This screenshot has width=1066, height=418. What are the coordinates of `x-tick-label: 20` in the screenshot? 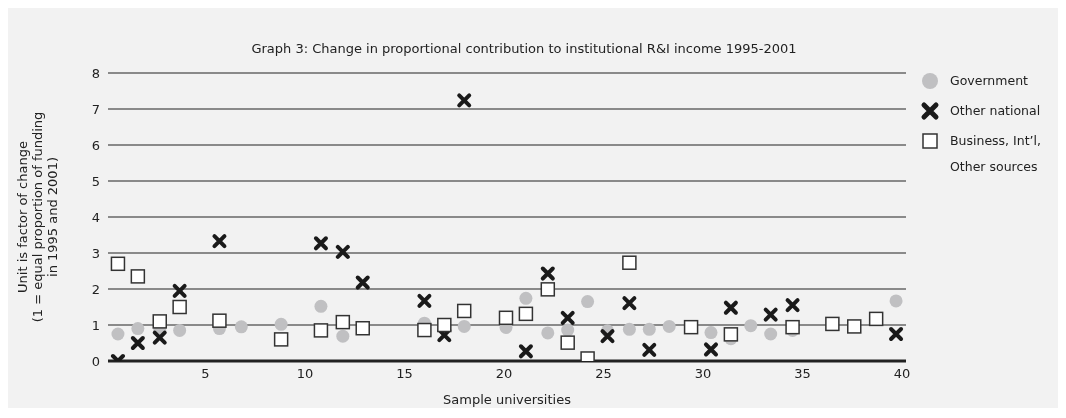 It's located at (504, 374).